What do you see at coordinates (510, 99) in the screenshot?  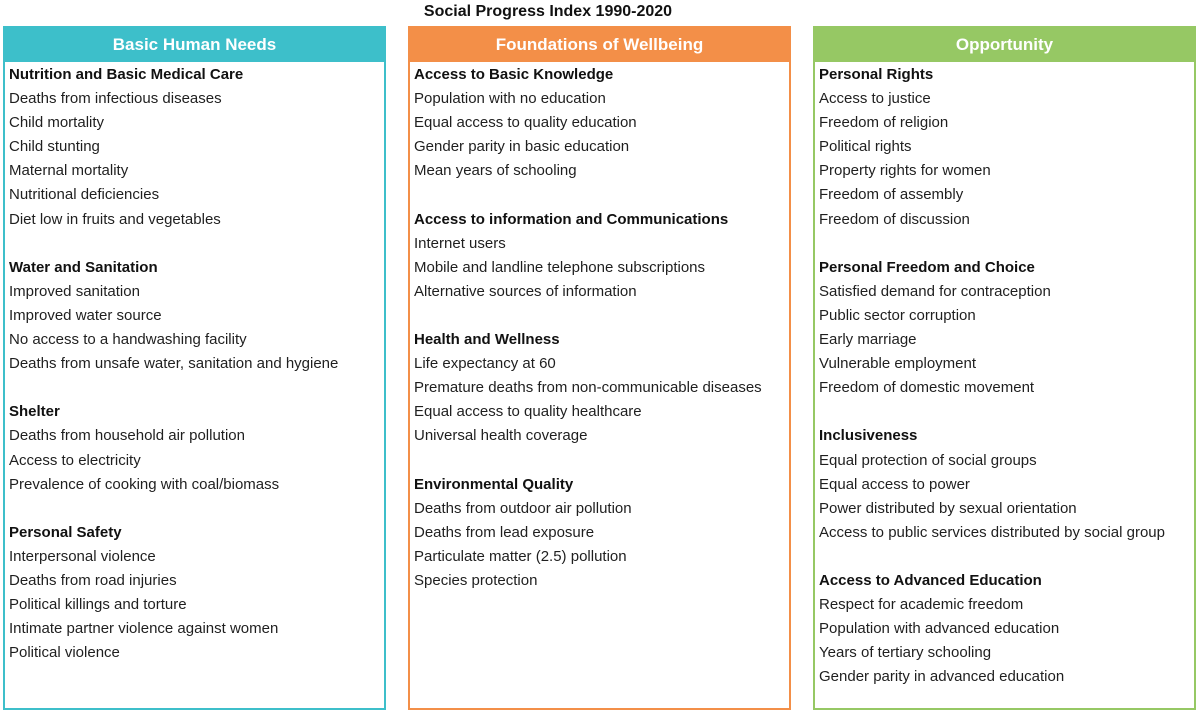 I see `indicator-item: Population with no education` at bounding box center [510, 99].